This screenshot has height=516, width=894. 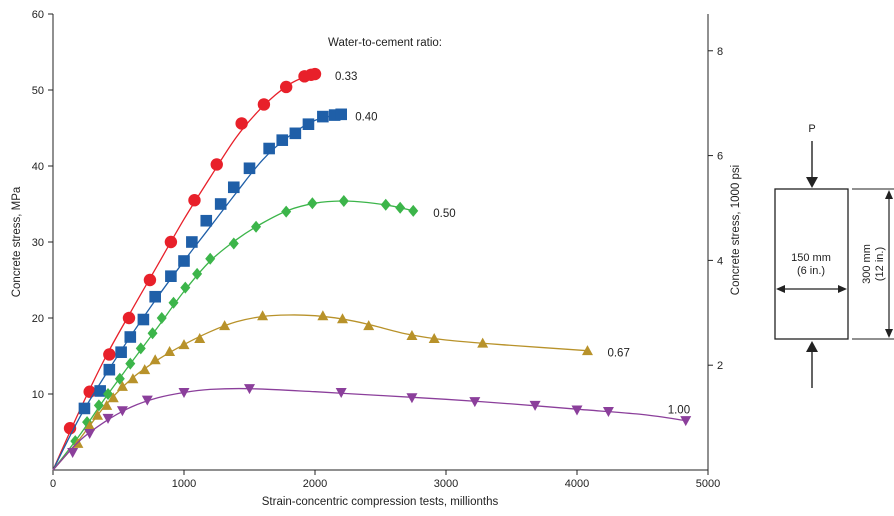 I want to click on y-tick-label: 30, so click(x=38, y=243).